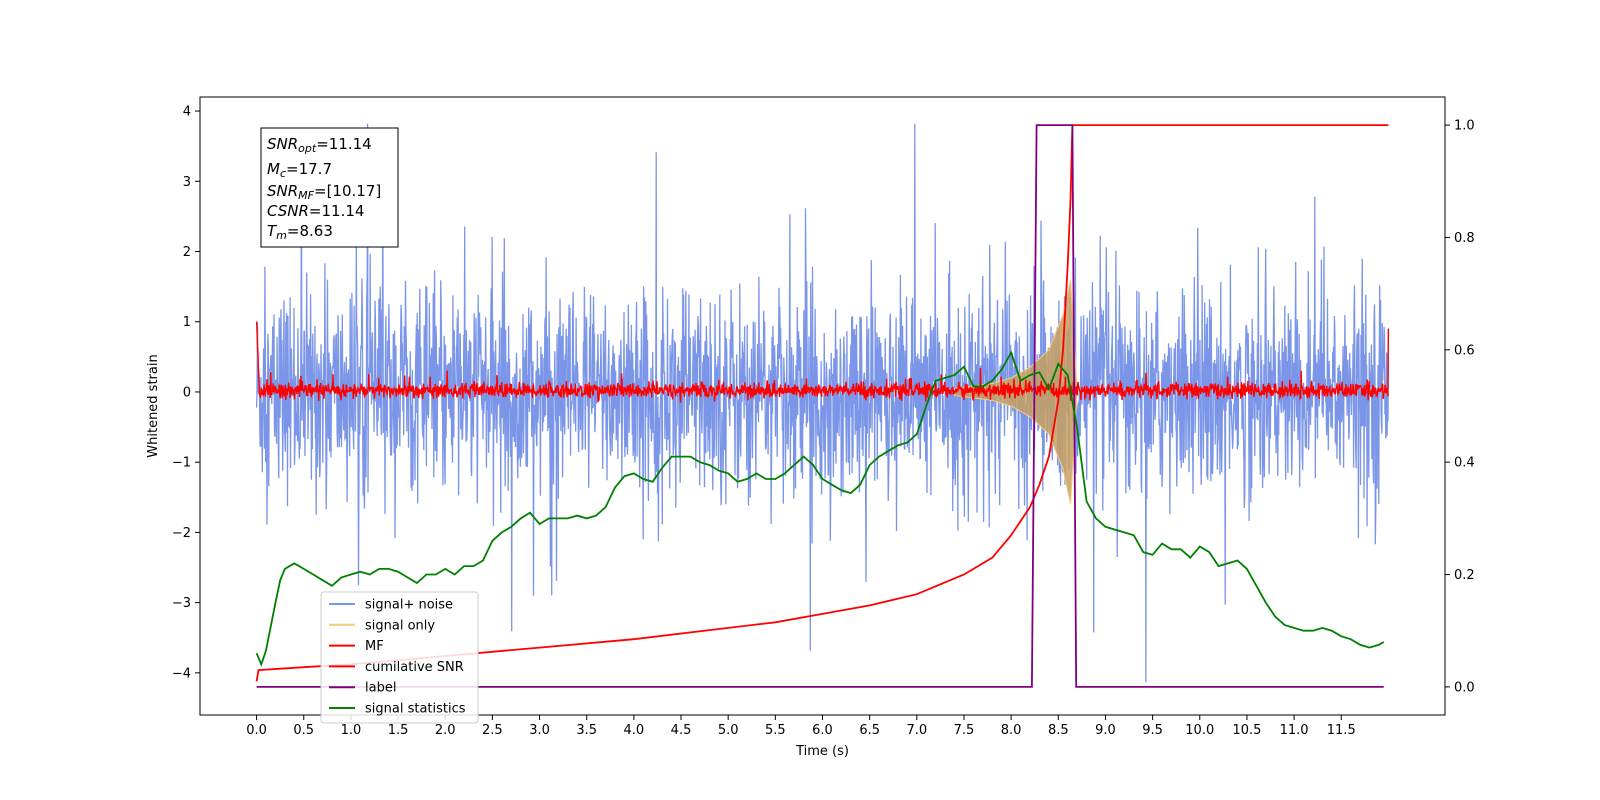 Image resolution: width=1600 pixels, height=800 pixels. I want to click on x-tick-label: 0.0, so click(256, 730).